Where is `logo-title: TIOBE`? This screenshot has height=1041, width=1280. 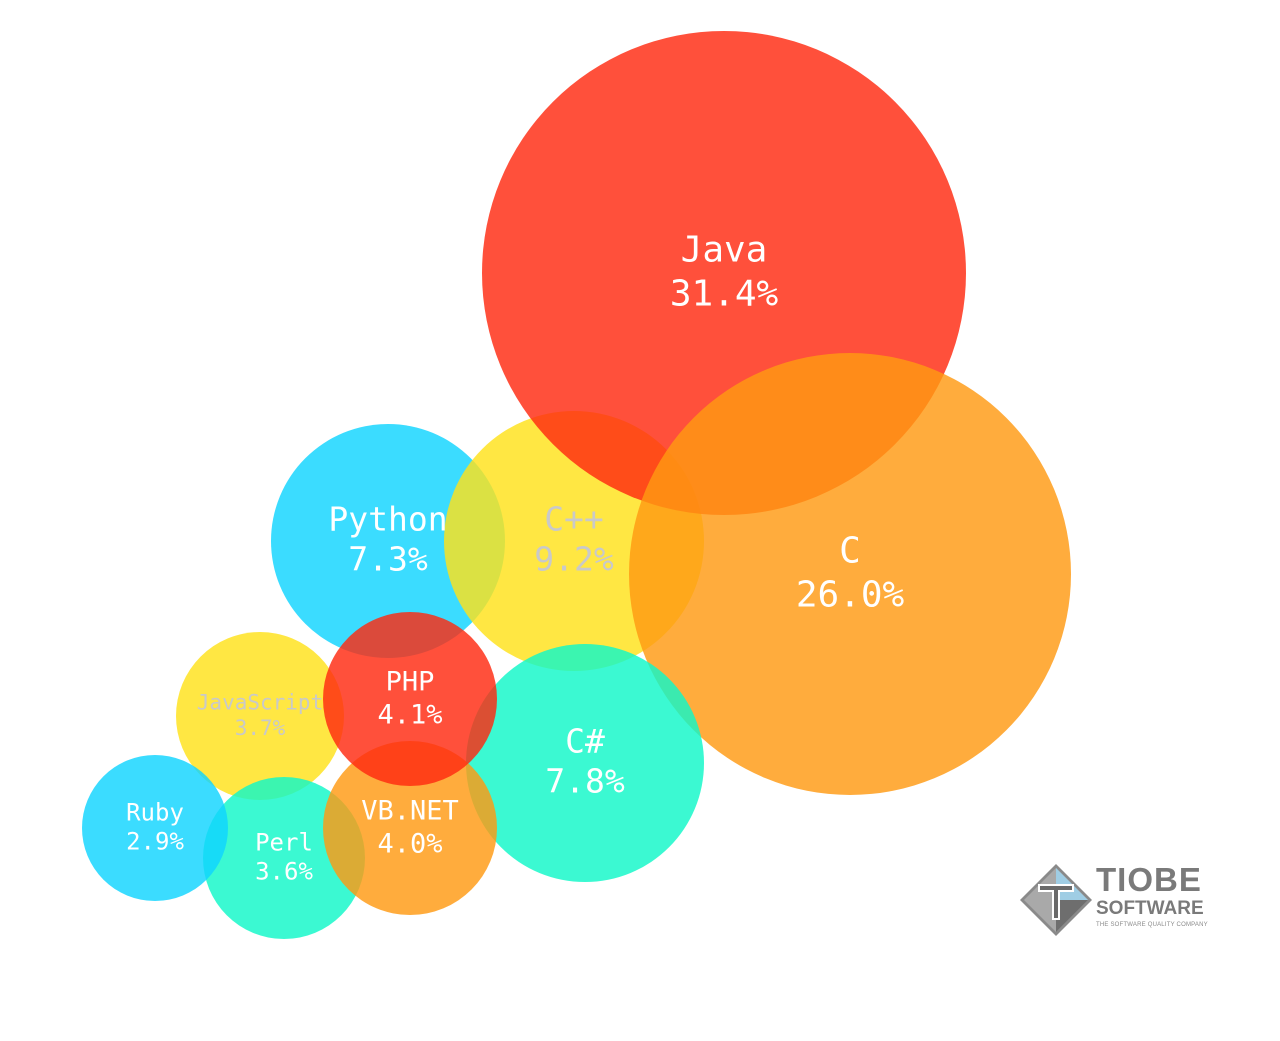 logo-title: TIOBE is located at coordinates (1149, 879).